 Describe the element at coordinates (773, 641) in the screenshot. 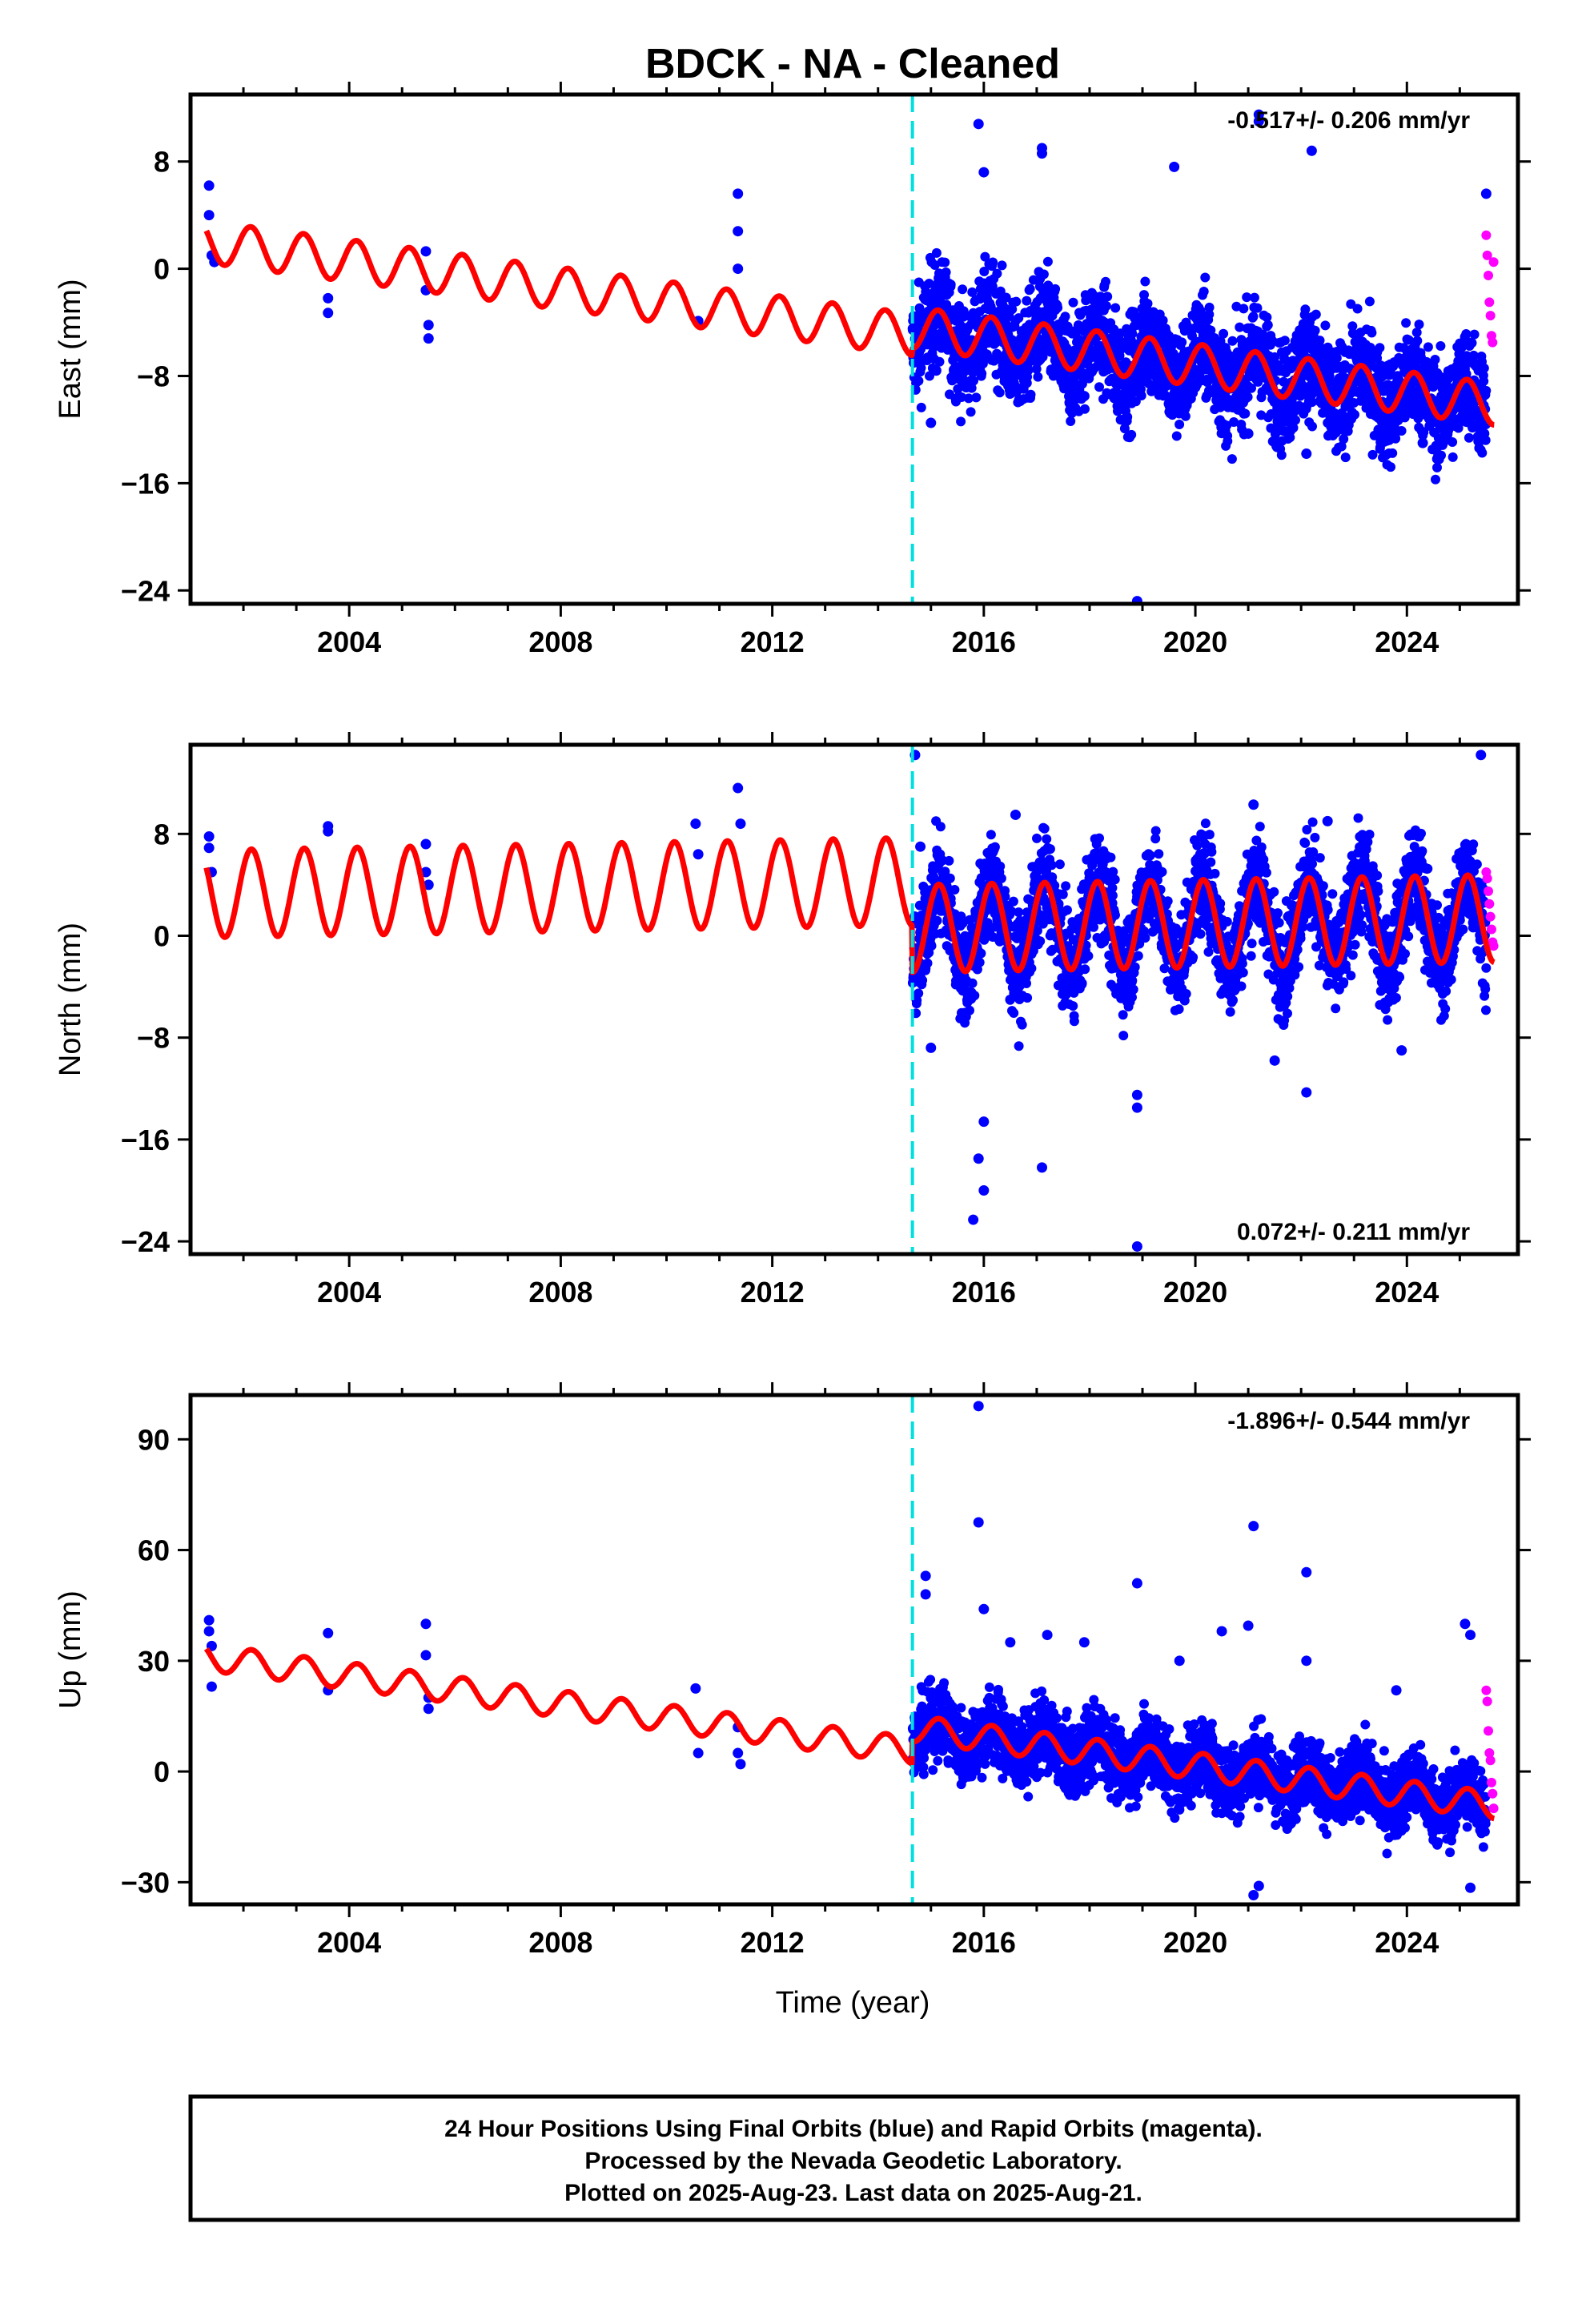

I see `x-tick-label: 2012` at that location.